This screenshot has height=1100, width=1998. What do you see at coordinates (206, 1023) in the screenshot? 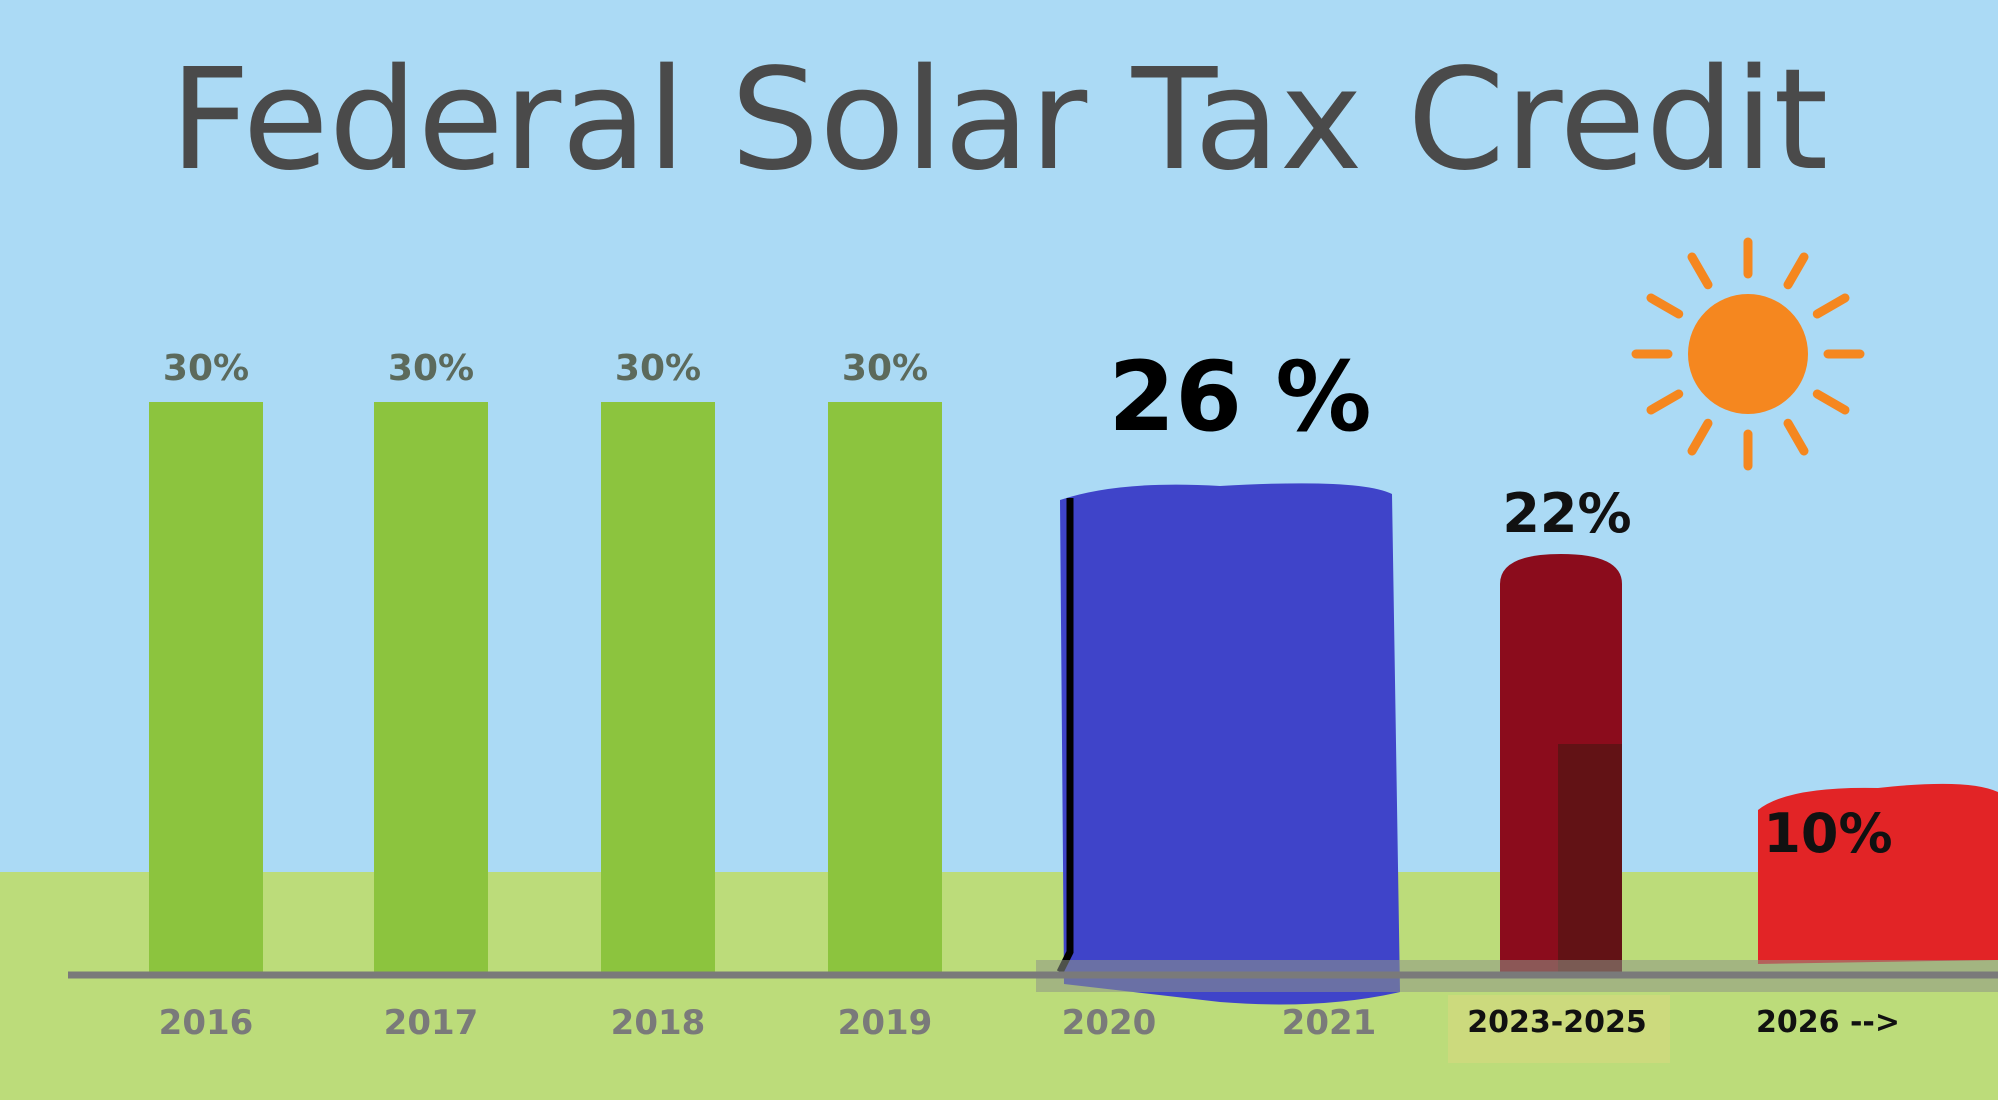
I see `tick-label-2016: 2016` at bounding box center [206, 1023].